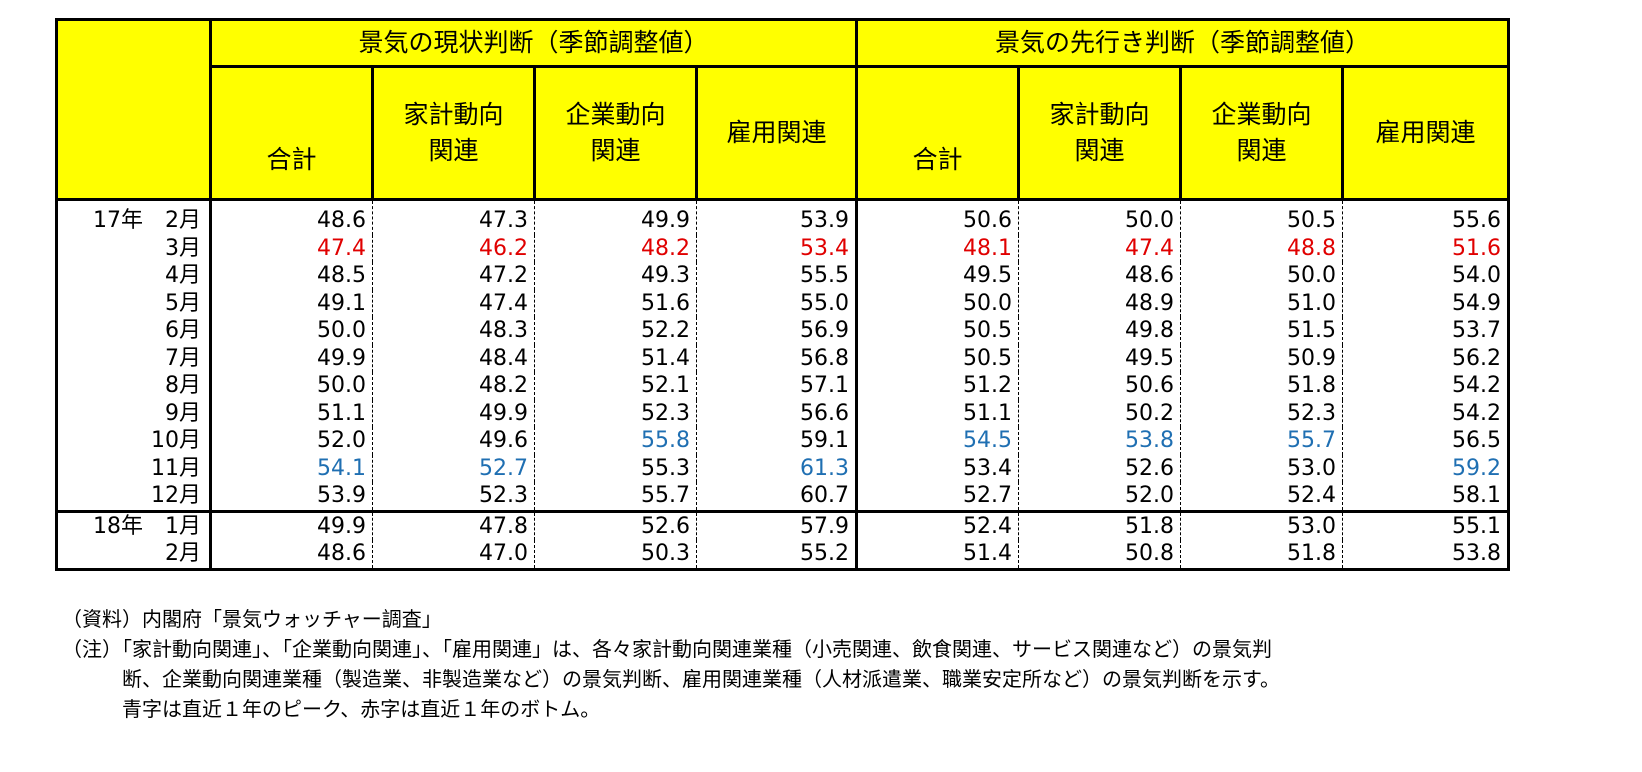  I want to click on table-cell: 50.3, so click(615, 555).